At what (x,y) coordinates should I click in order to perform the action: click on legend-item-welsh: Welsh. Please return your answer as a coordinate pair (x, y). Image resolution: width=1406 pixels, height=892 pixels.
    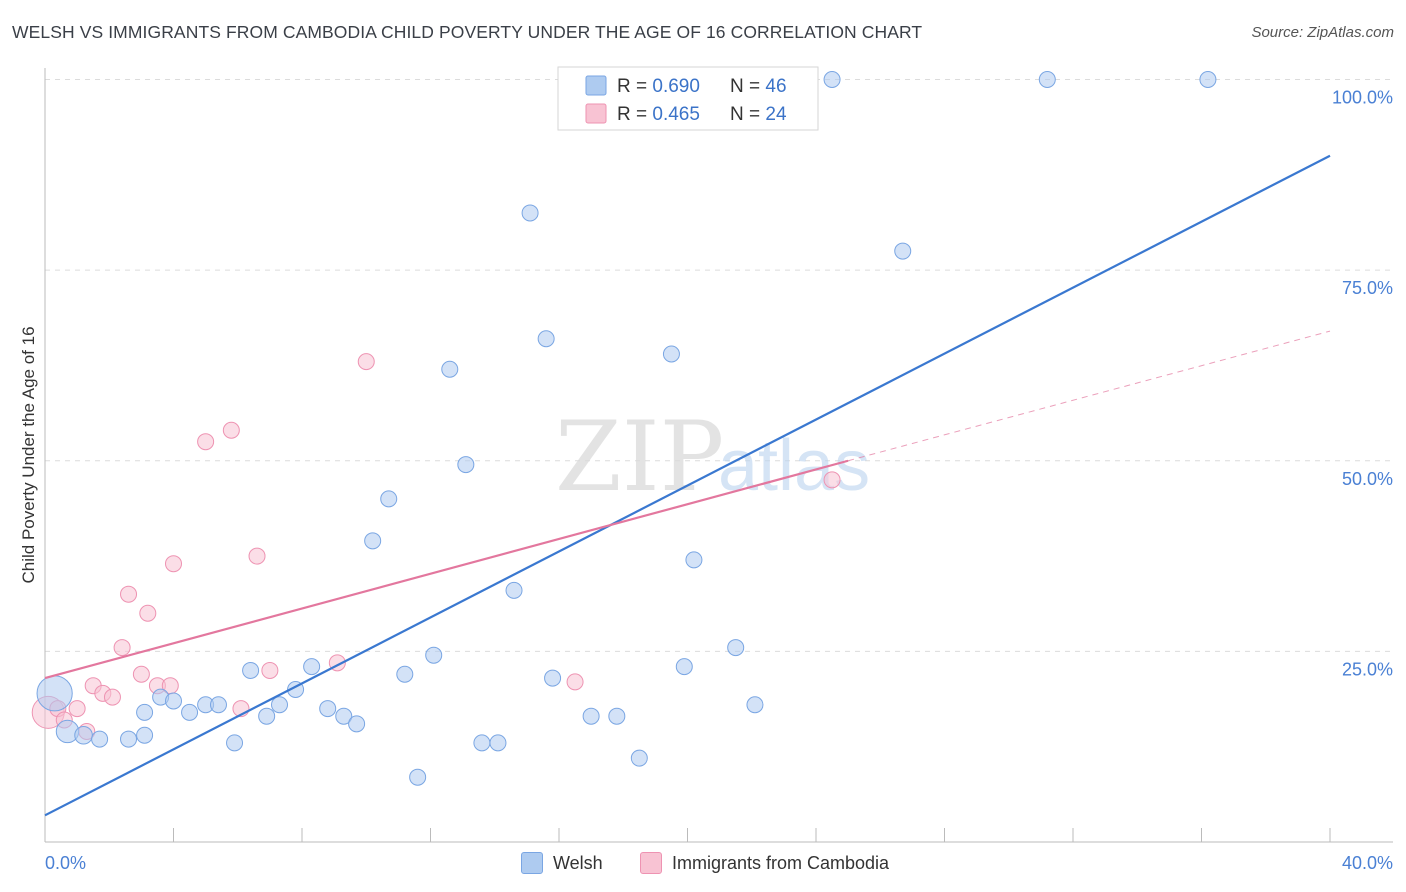
    Looking at the image, I should click on (562, 863).